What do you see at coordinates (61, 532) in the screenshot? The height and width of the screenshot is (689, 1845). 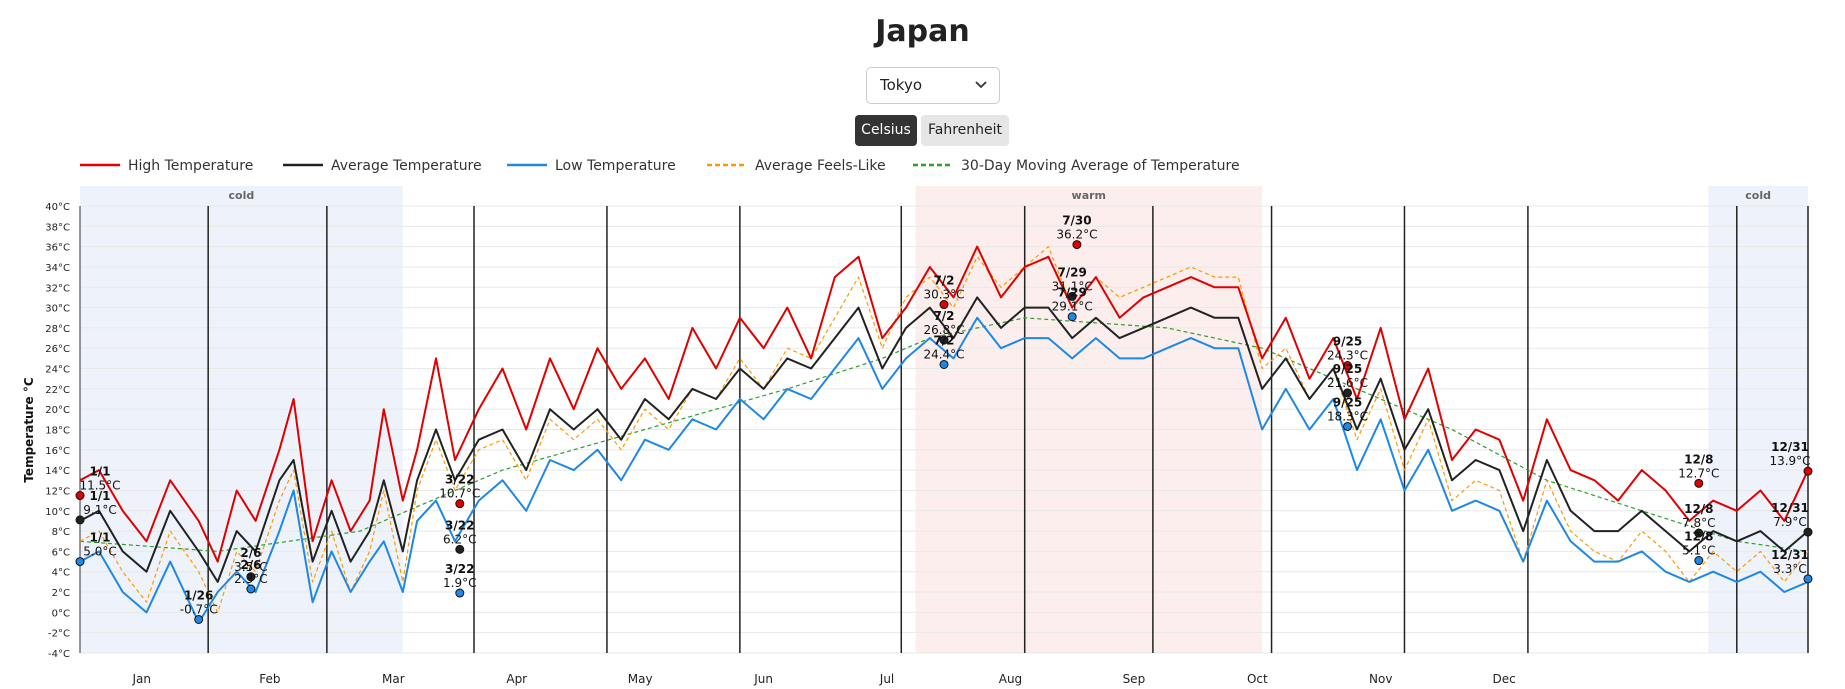 I see `y-tick-label: 8°C` at bounding box center [61, 532].